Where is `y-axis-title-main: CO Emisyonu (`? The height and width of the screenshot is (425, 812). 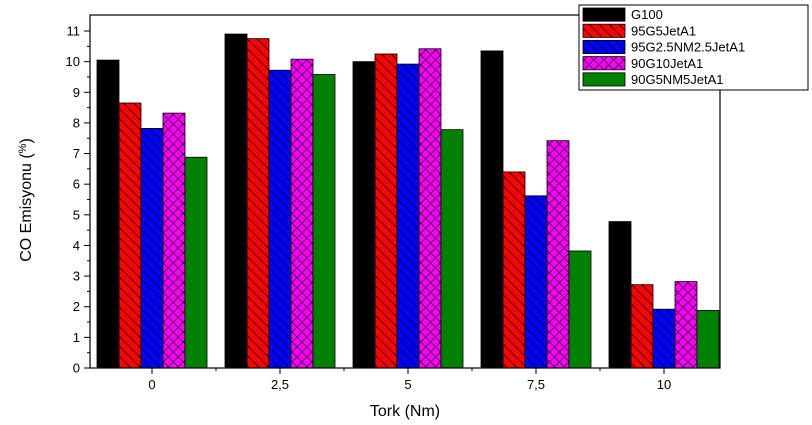
y-axis-title-main: CO Emisyonu ( is located at coordinates (26, 207).